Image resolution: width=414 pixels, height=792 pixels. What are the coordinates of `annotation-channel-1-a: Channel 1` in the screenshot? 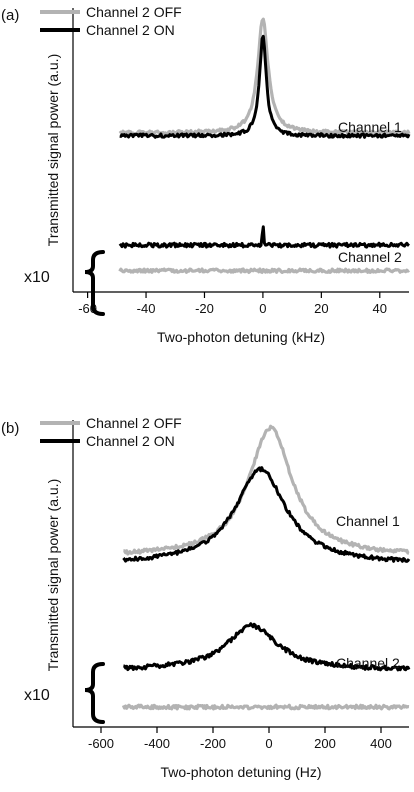 It's located at (370, 127).